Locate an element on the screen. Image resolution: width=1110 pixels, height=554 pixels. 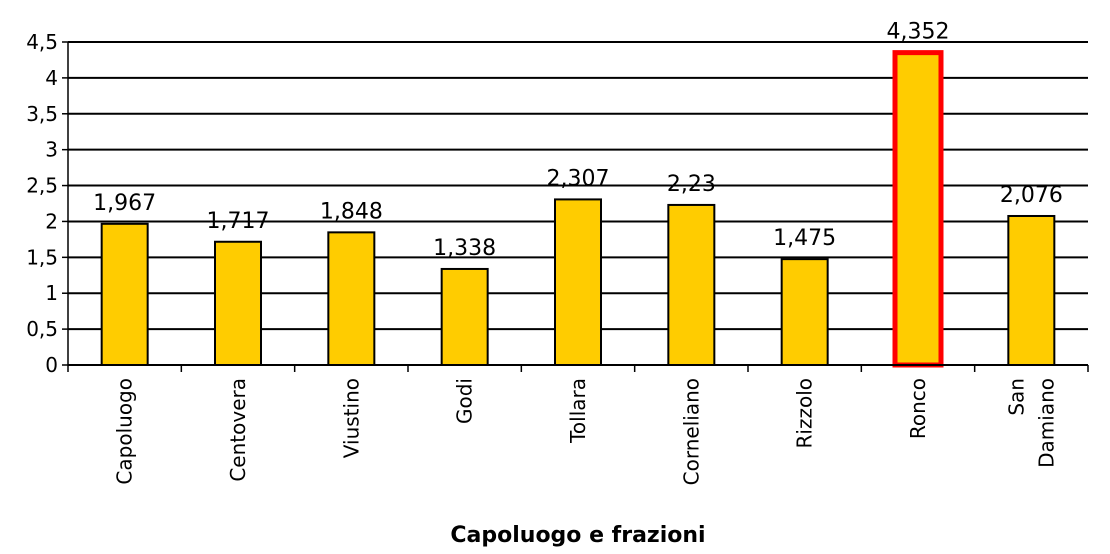
value-label: 1,848 is located at coordinates (351, 211).